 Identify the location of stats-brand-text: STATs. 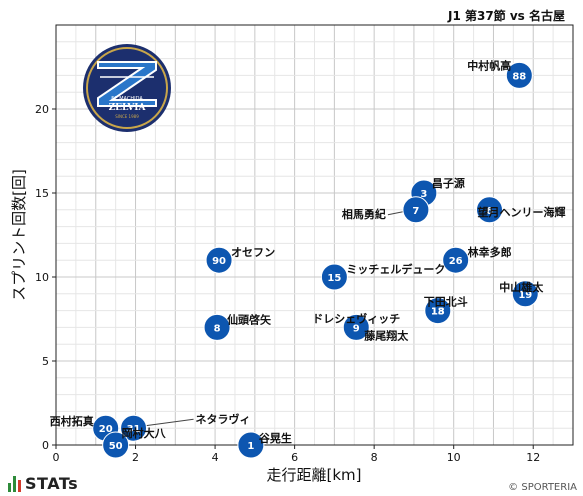
(52, 483).